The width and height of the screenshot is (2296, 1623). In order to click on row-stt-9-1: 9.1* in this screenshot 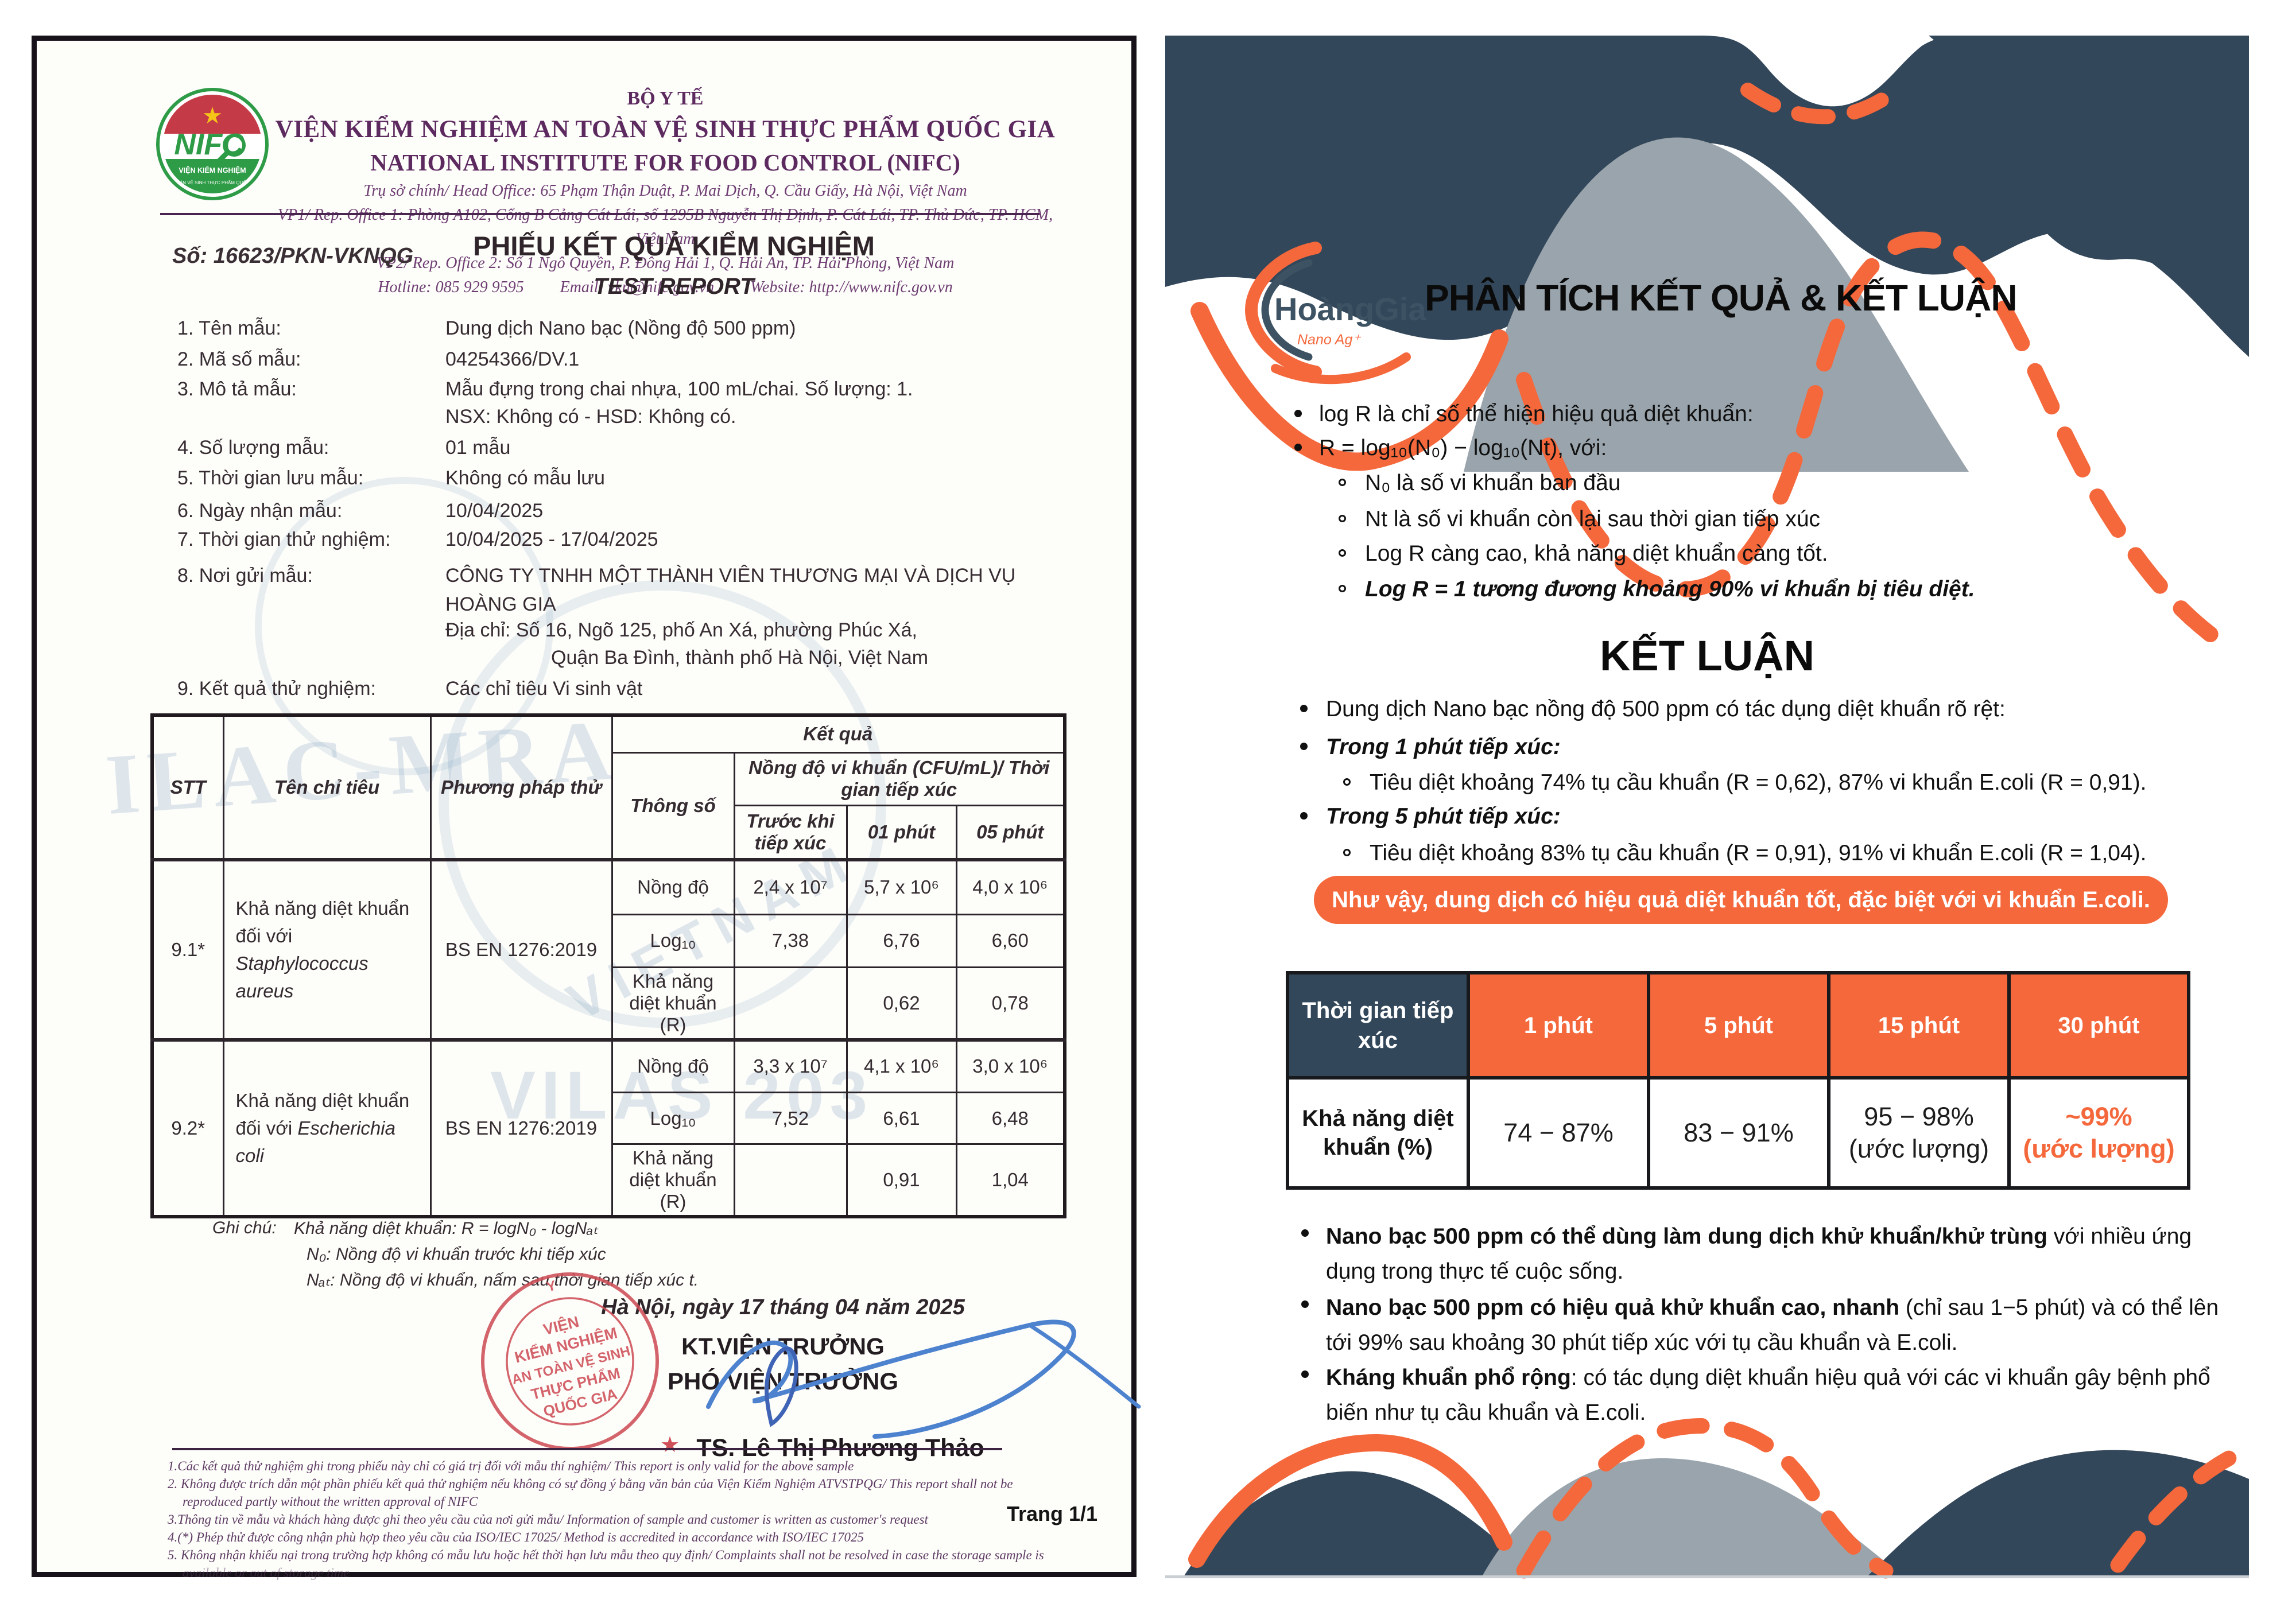, I will do `click(187, 950)`.